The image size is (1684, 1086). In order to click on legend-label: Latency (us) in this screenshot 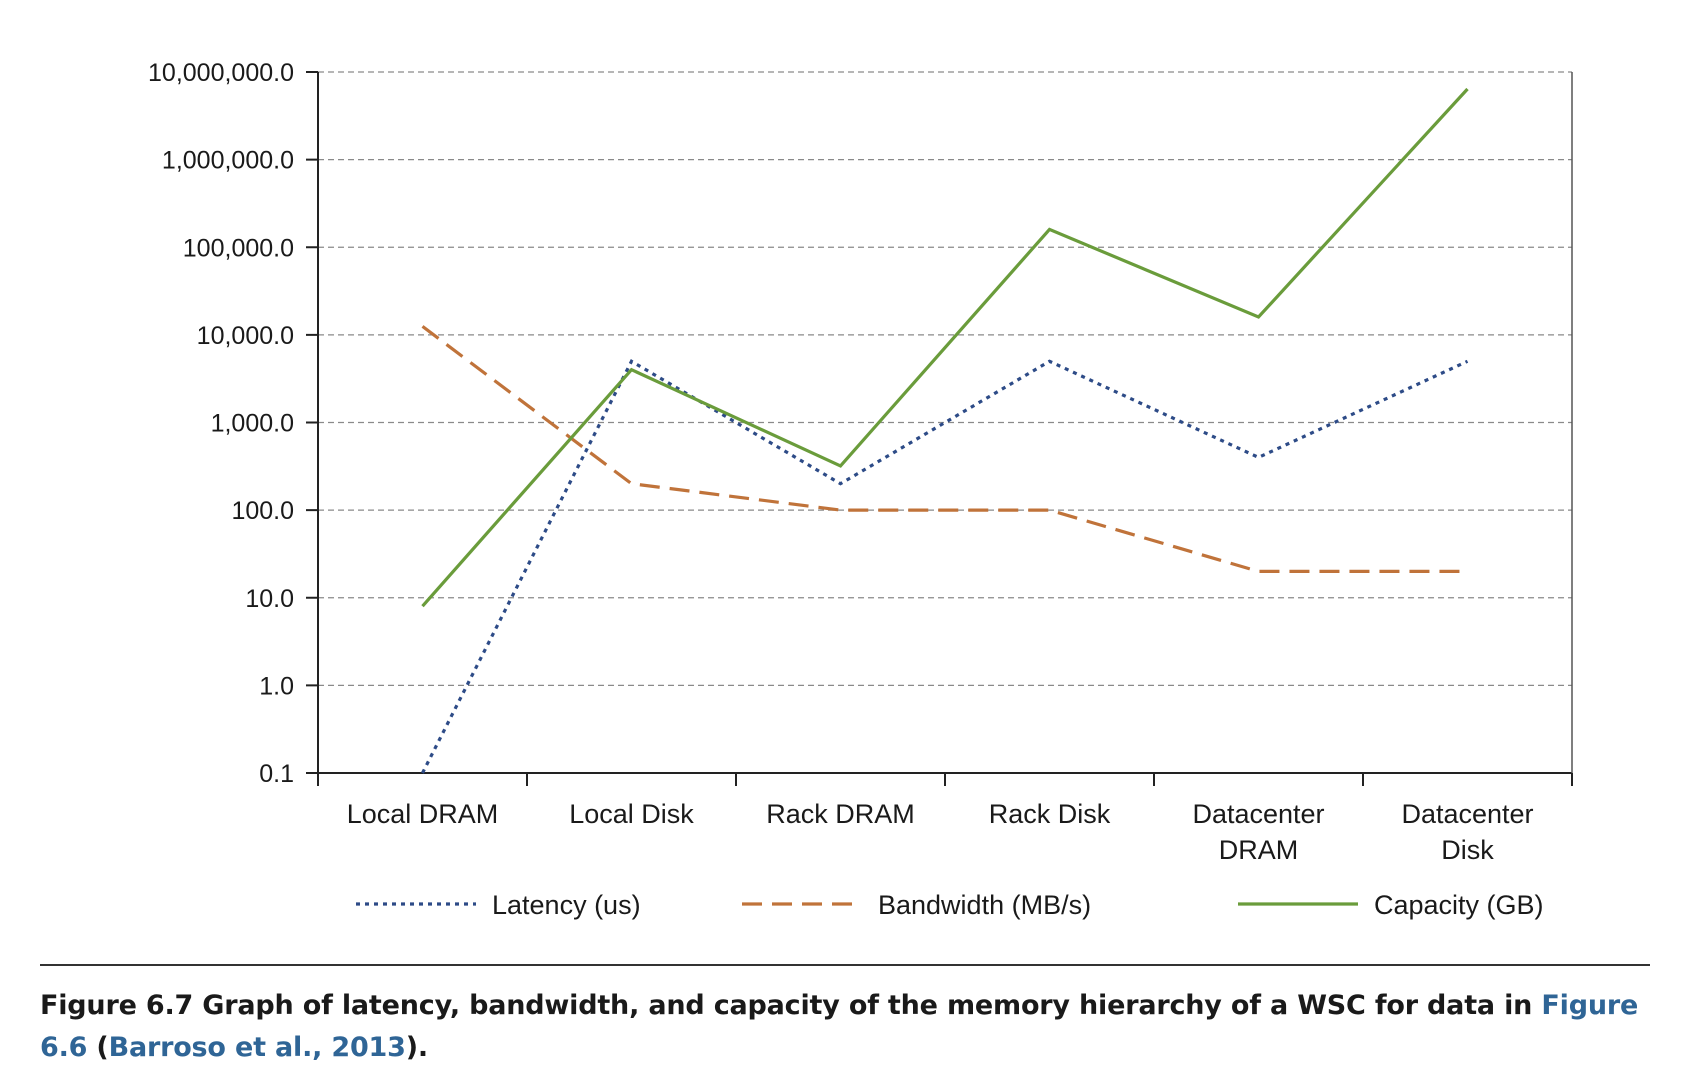, I will do `click(566, 905)`.